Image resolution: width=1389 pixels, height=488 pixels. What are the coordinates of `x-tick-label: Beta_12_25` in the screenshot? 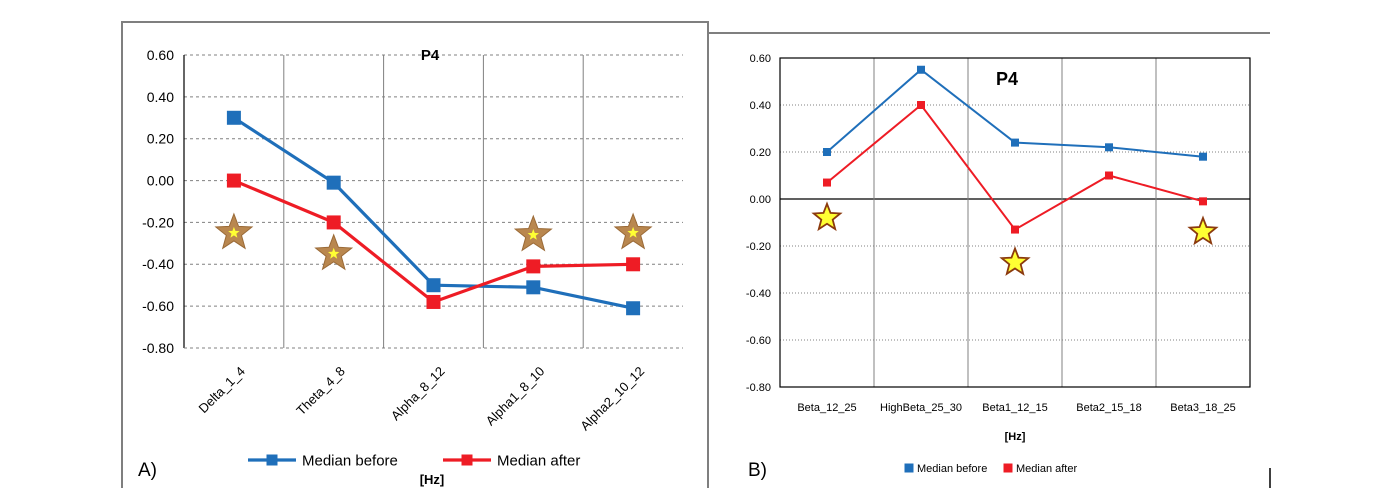 It's located at (826, 408).